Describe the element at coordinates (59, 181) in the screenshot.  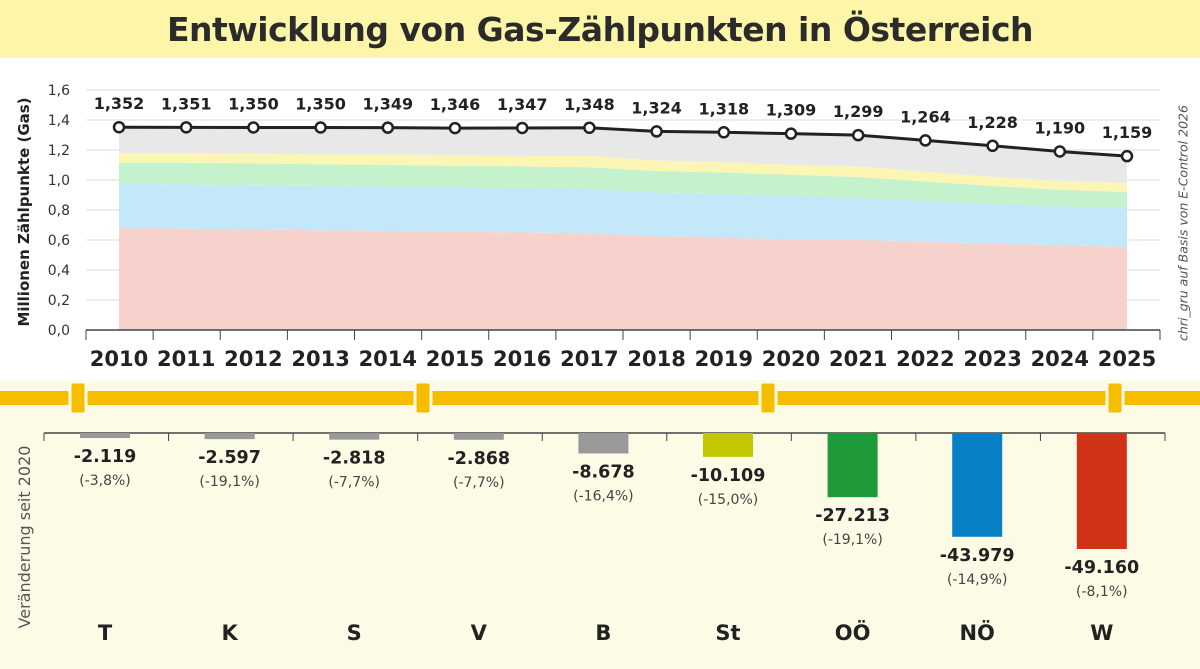
I see `y-tick-label: 1,0` at that location.